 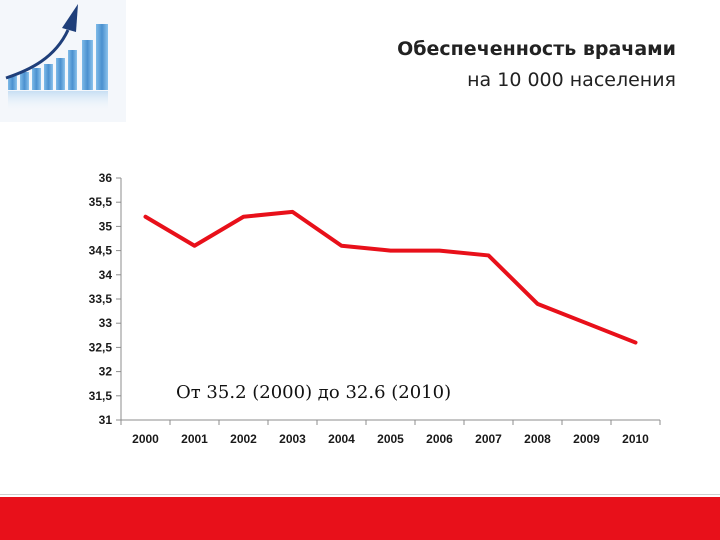 What do you see at coordinates (194, 439) in the screenshot?
I see `x-tick-label: 2001` at bounding box center [194, 439].